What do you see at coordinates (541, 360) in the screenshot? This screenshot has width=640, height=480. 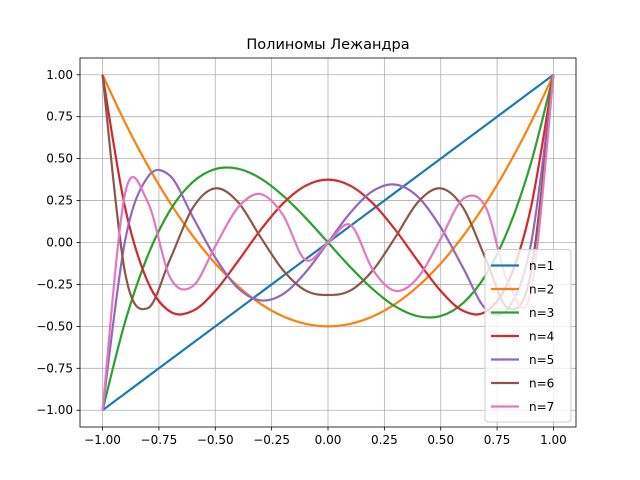 I see `legend-label: n=5` at bounding box center [541, 360].